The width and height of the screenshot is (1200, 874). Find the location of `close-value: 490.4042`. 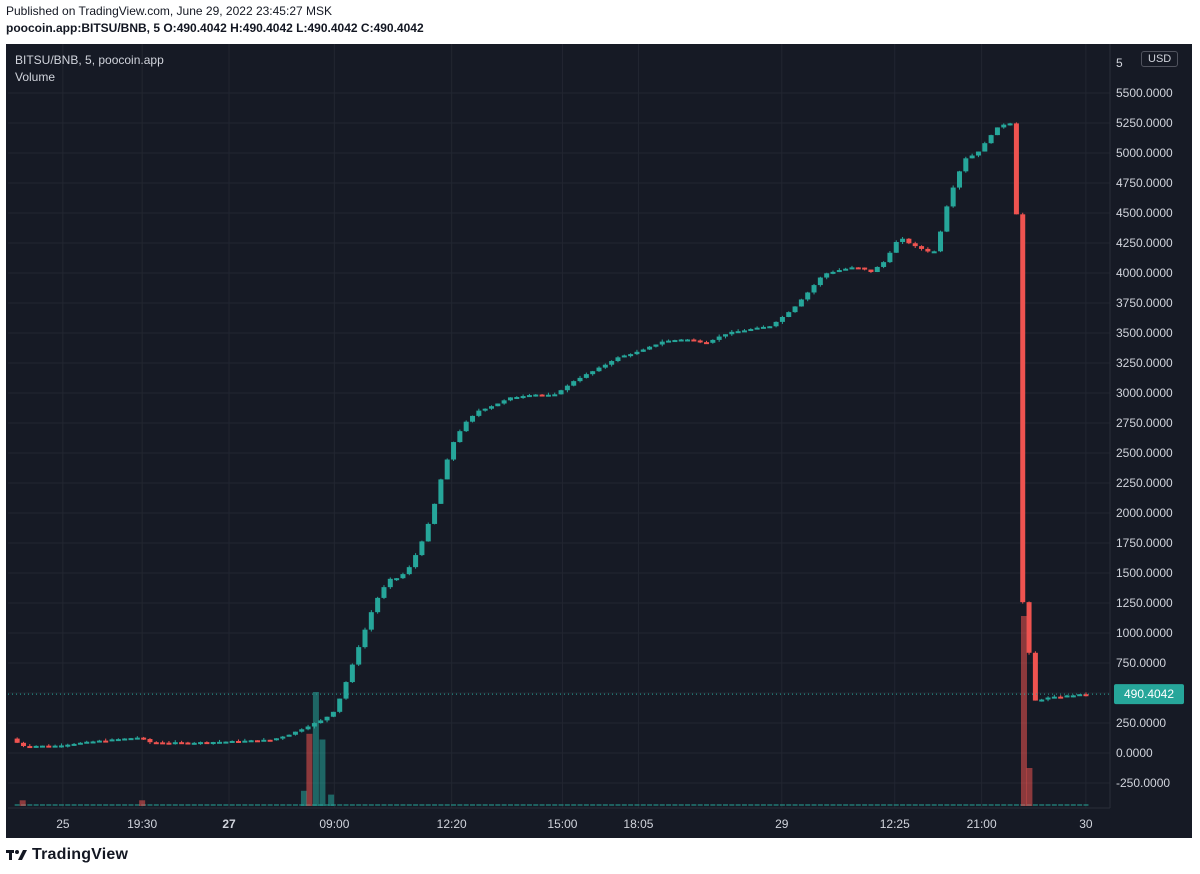

close-value: 490.4042 is located at coordinates (398, 28).